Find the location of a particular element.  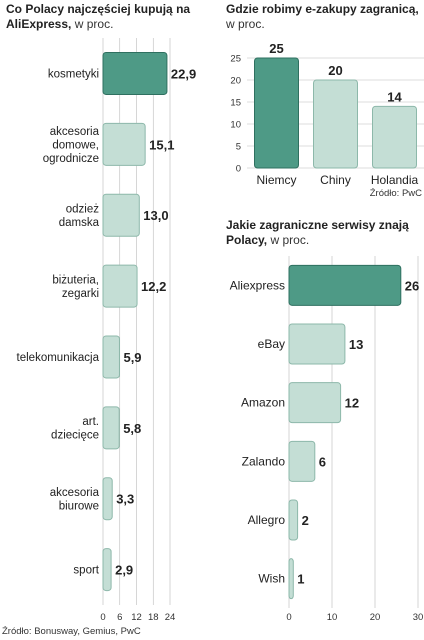

chart3-category-label: Zalando is located at coordinates (264, 461).